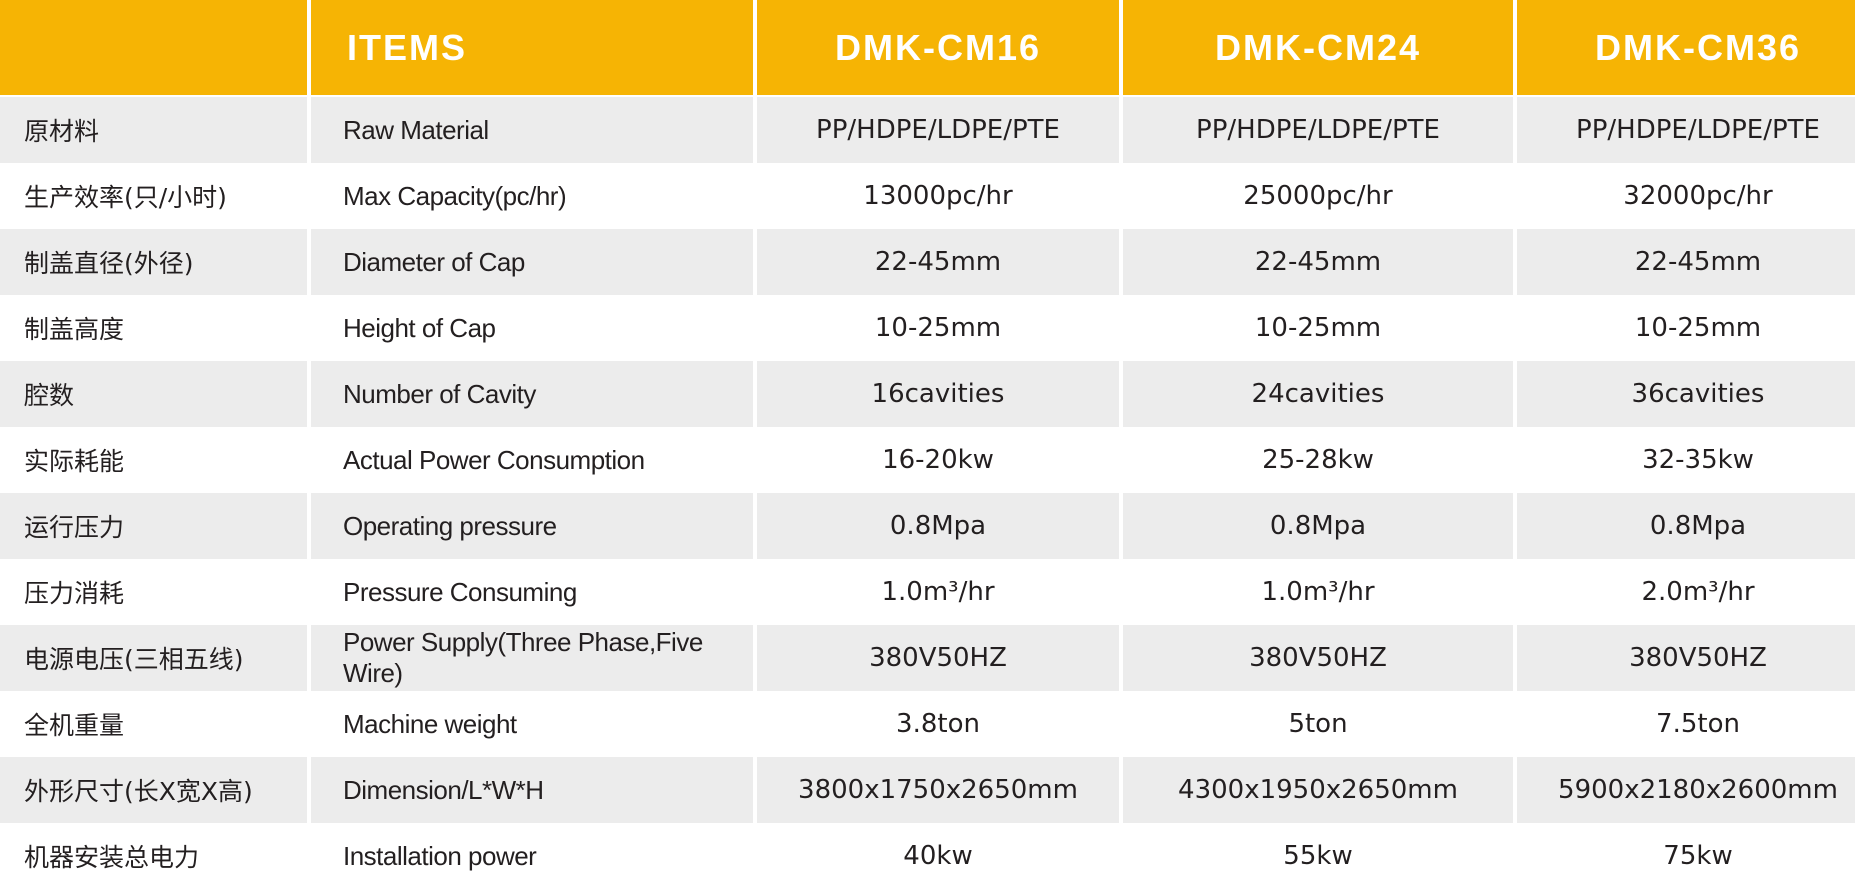  What do you see at coordinates (153, 658) in the screenshot?
I see `row-label-cn: 电源电压(三相五线)` at bounding box center [153, 658].